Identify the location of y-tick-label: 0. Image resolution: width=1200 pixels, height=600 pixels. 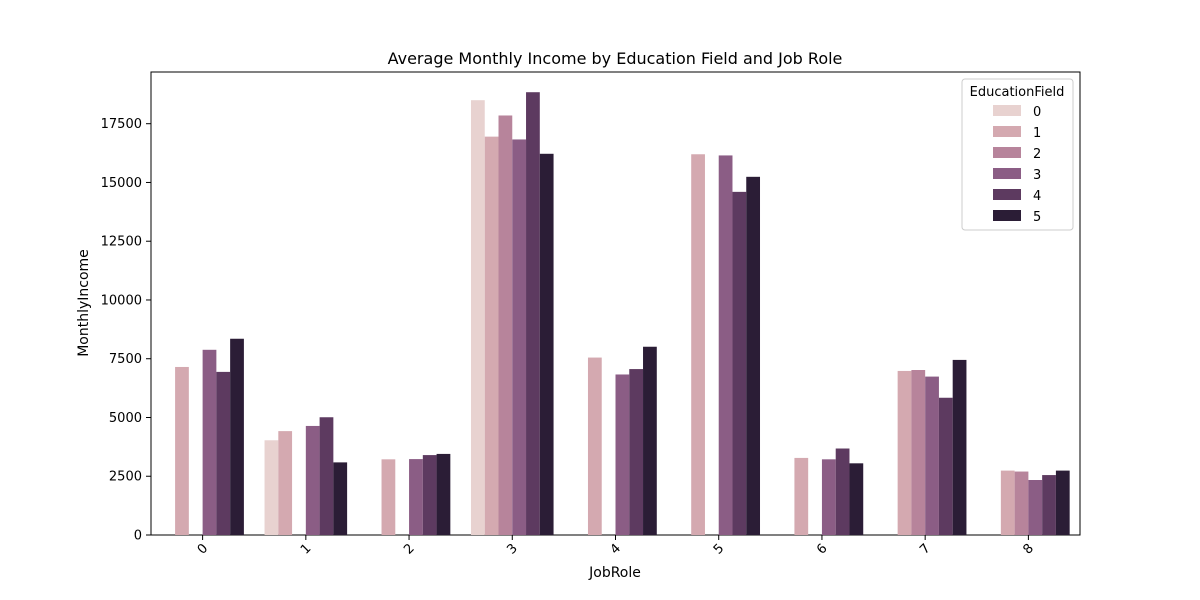
(138, 536).